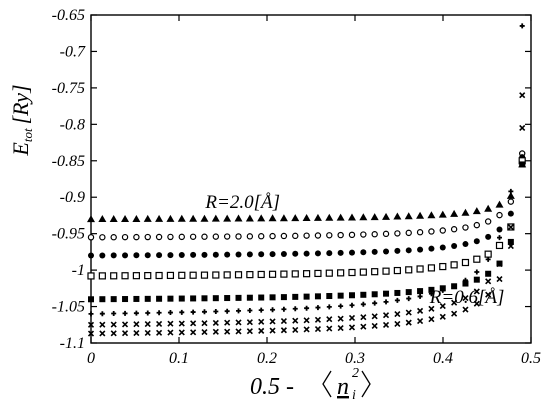 The width and height of the screenshot is (545, 407). I want to click on x-axis-label: 0.5 - n 2 i, so click(310, 384).